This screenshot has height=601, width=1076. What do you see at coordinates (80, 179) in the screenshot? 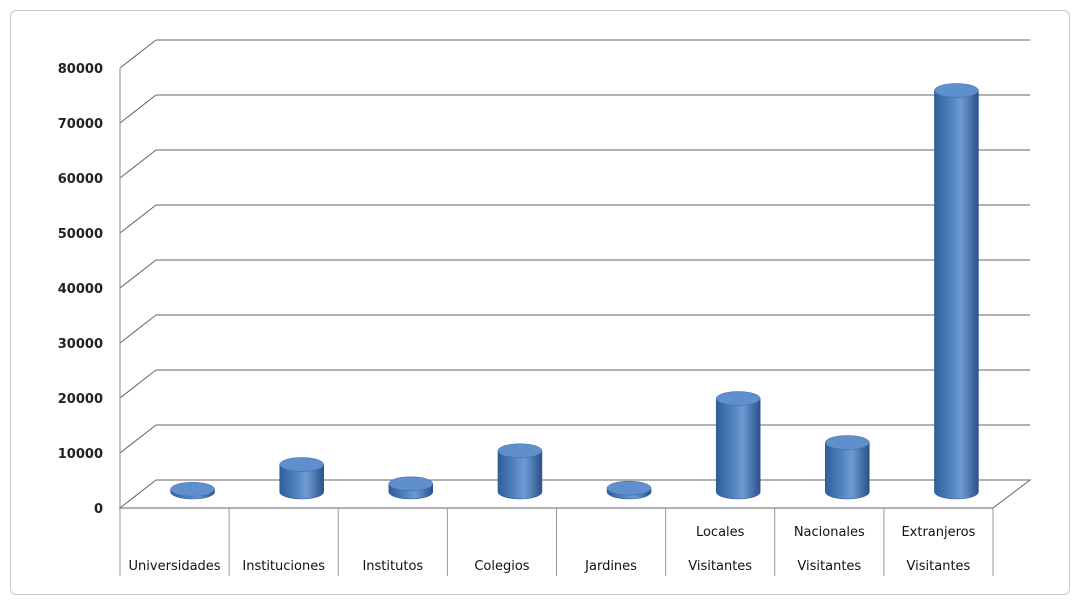
I see `y-tick-label: 60000` at bounding box center [80, 179].